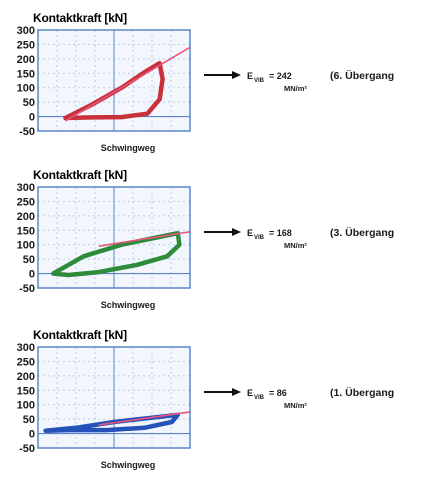 The image size is (422, 478). Describe the element at coordinates (362, 232) in the screenshot. I see `transition-label: (3. Übergang` at that location.